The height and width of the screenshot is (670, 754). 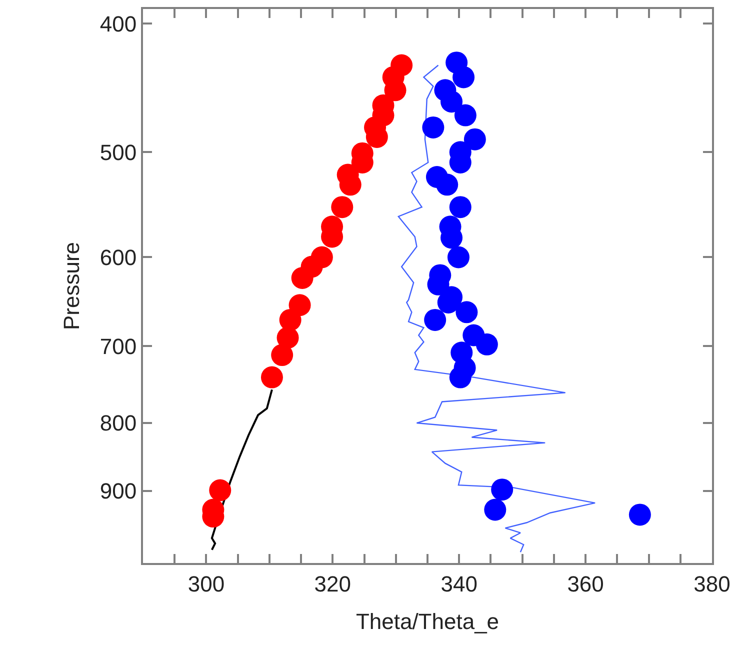 What do you see at coordinates (118, 23) in the screenshot?
I see `y-tick-label: 400` at bounding box center [118, 23].